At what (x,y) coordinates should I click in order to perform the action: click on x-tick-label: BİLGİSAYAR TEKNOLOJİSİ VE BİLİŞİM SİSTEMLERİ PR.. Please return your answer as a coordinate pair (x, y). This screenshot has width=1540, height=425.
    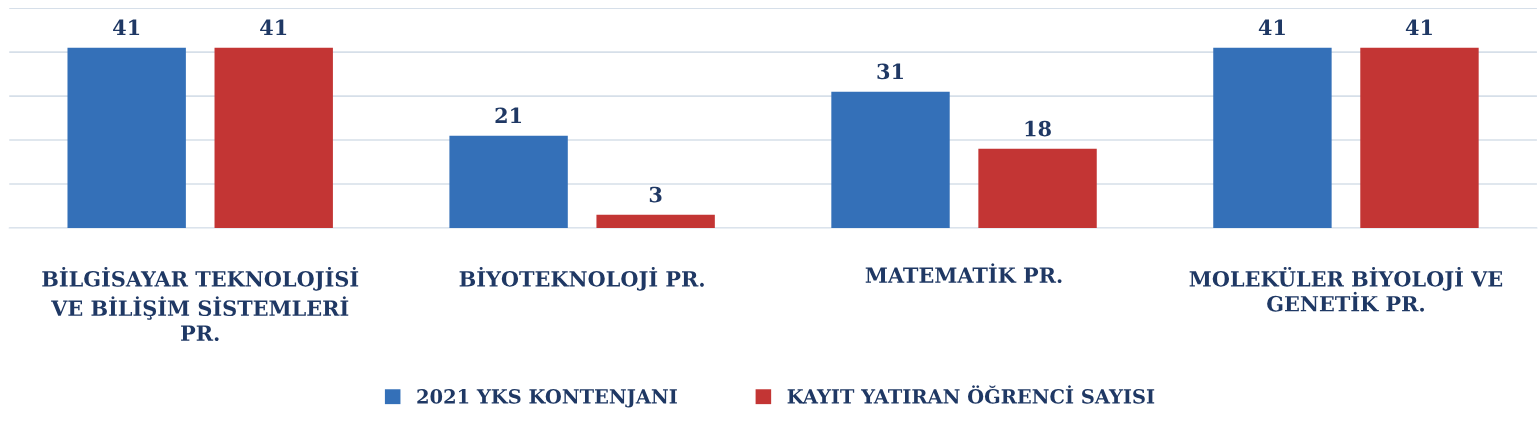
    Looking at the image, I should click on (200, 303).